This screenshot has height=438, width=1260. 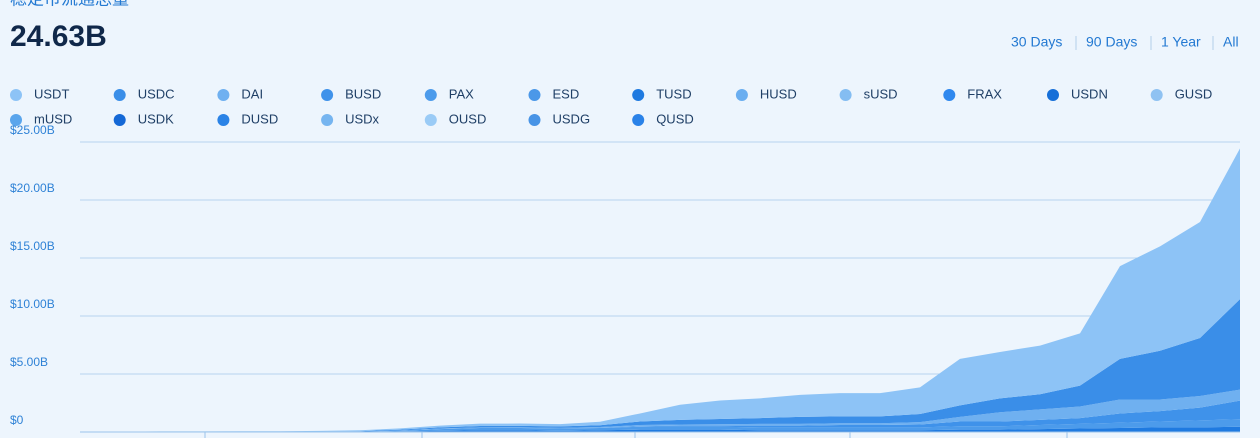 I want to click on range-button: 90 Days, so click(x=1111, y=42).